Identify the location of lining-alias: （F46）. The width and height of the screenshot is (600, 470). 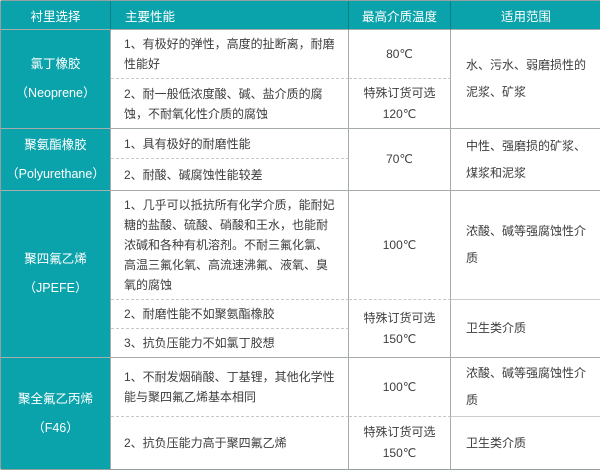
(55, 427).